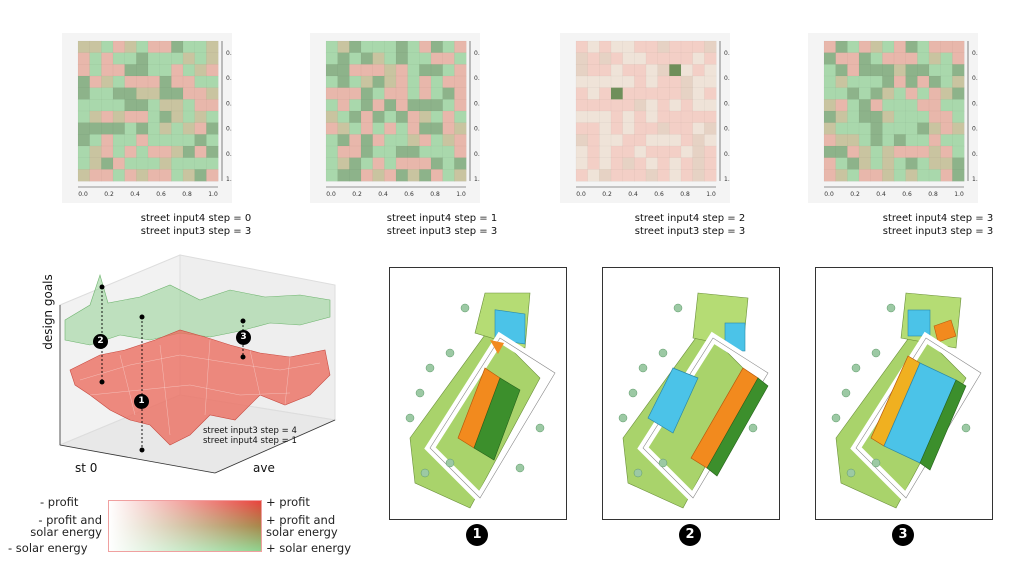 The image size is (1024, 576). I want to click on annotation-line-2: street input4 step = 1, so click(250, 441).